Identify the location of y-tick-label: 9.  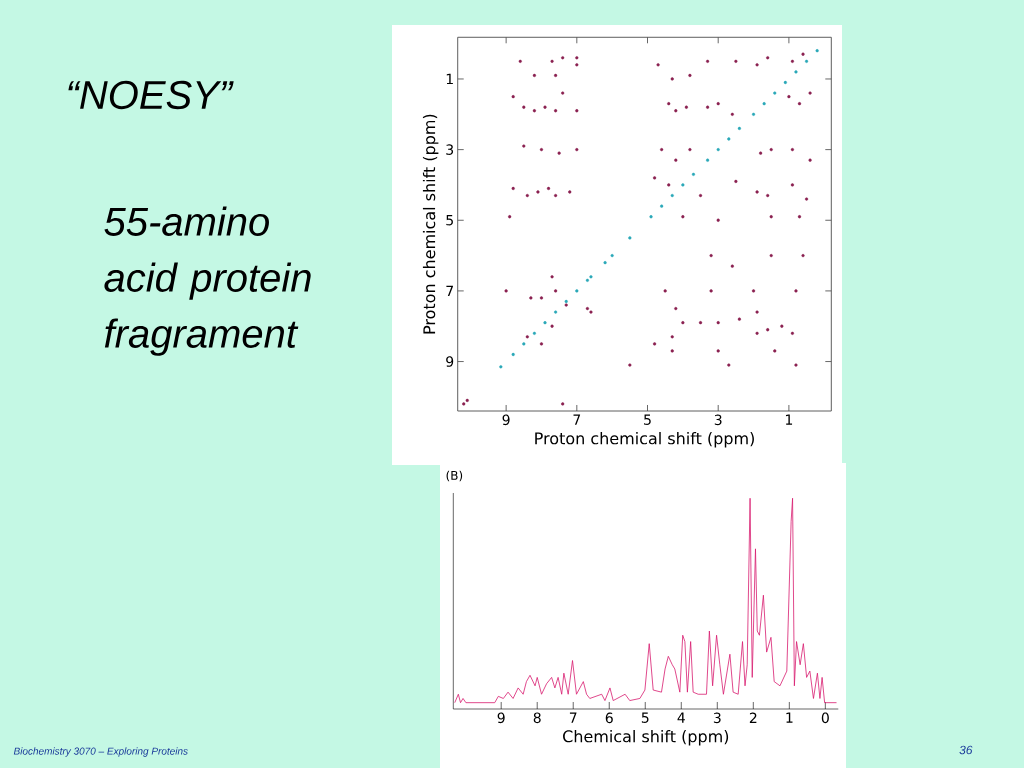
(450, 361).